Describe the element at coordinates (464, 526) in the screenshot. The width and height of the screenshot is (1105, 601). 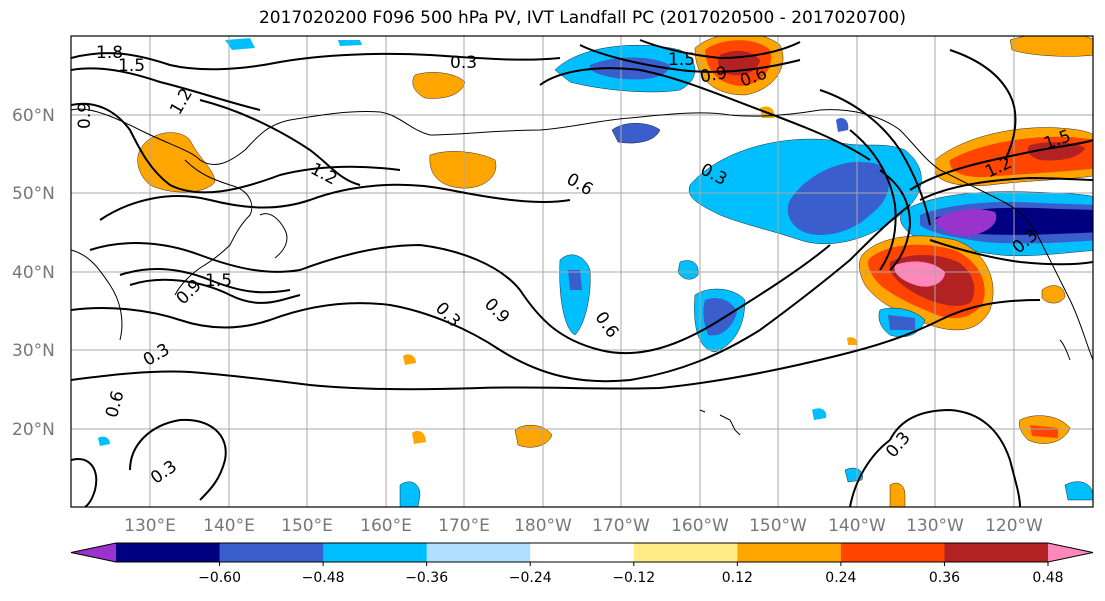
I see `lon-label: 170°E` at that location.